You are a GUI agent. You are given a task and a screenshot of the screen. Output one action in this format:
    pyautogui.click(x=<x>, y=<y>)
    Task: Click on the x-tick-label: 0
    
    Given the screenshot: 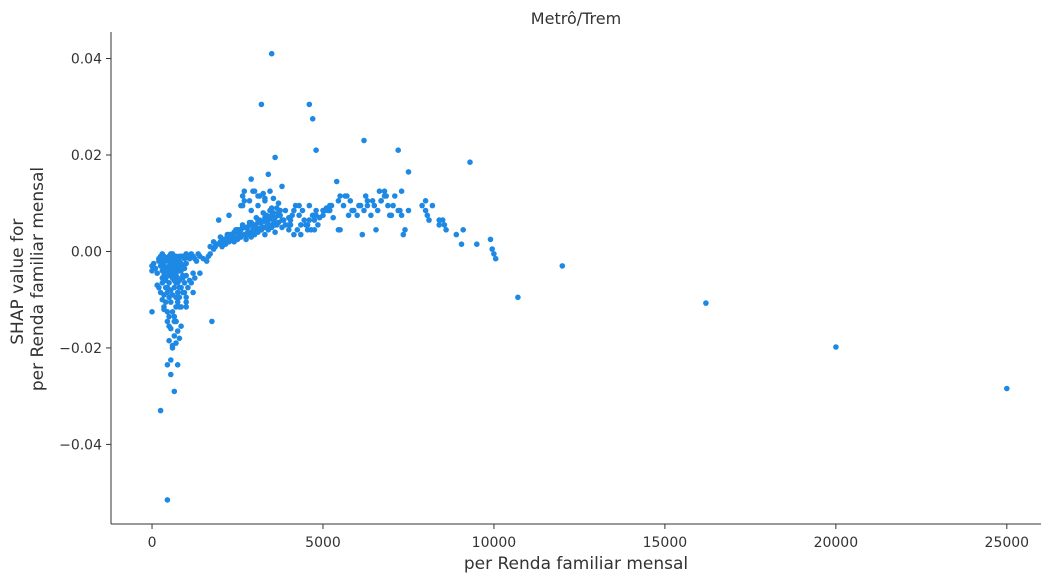 What is the action you would take?
    pyautogui.click(x=152, y=543)
    